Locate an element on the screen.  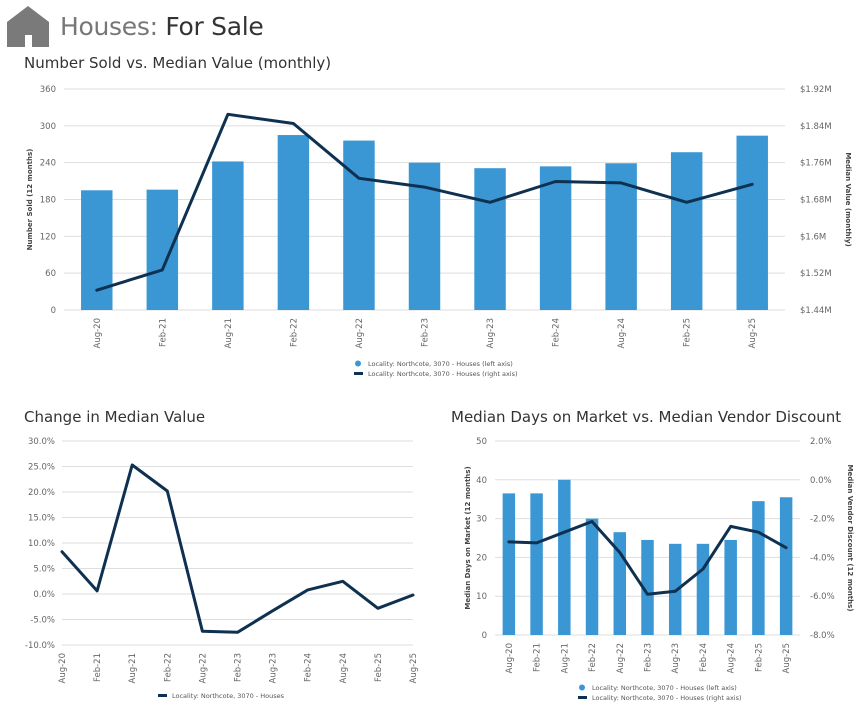
y-axis-tick-label: 360 is located at coordinates (48, 90).